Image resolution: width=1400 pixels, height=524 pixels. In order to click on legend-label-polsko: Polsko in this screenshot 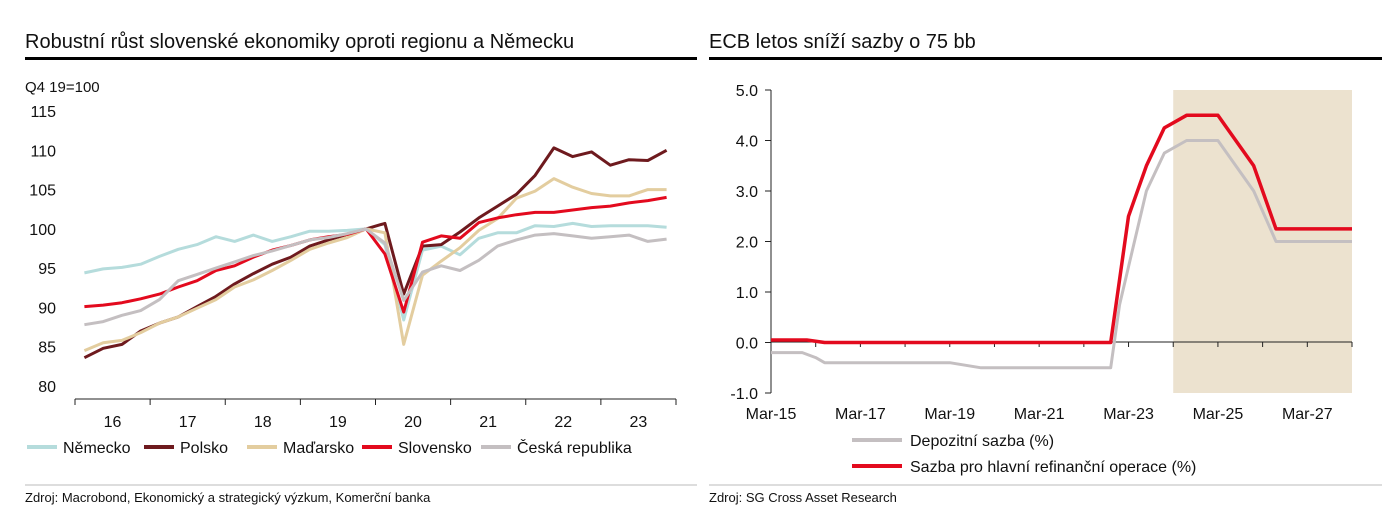, I will do `click(204, 448)`.